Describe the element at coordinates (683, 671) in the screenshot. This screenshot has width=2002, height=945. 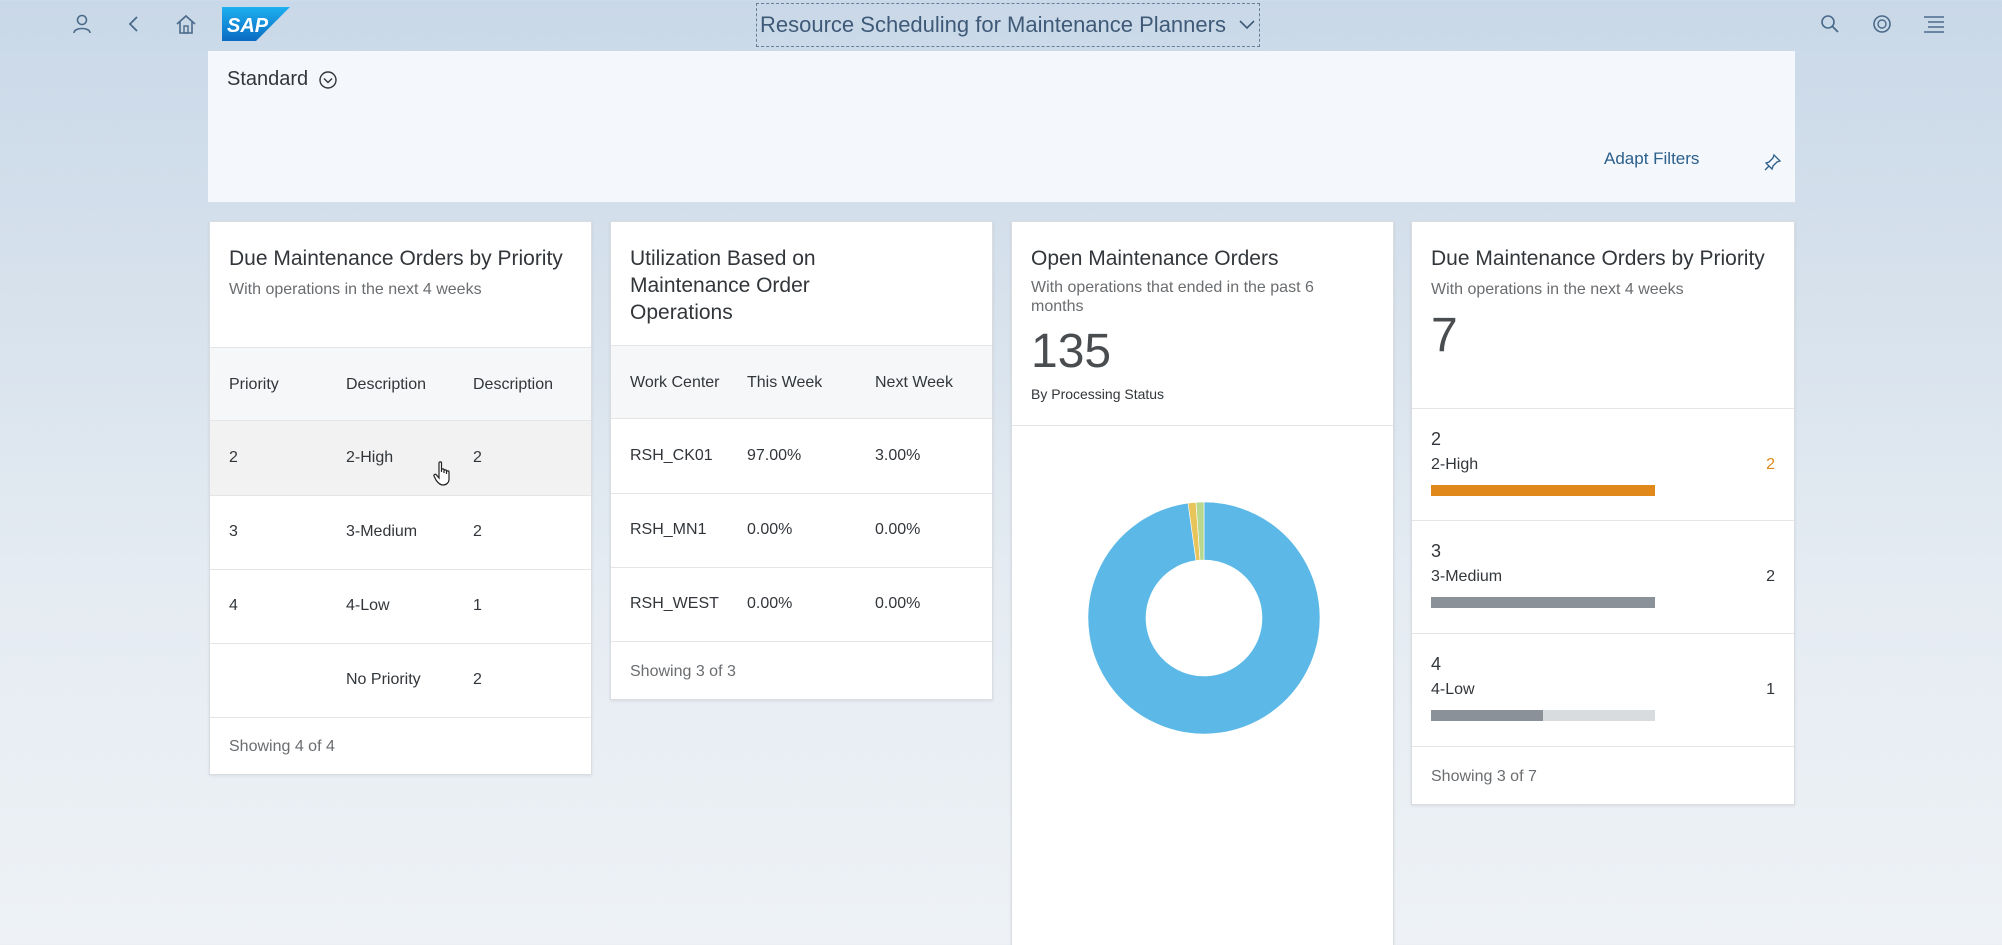
I see `card-footer: Showing 3 of 3` at that location.